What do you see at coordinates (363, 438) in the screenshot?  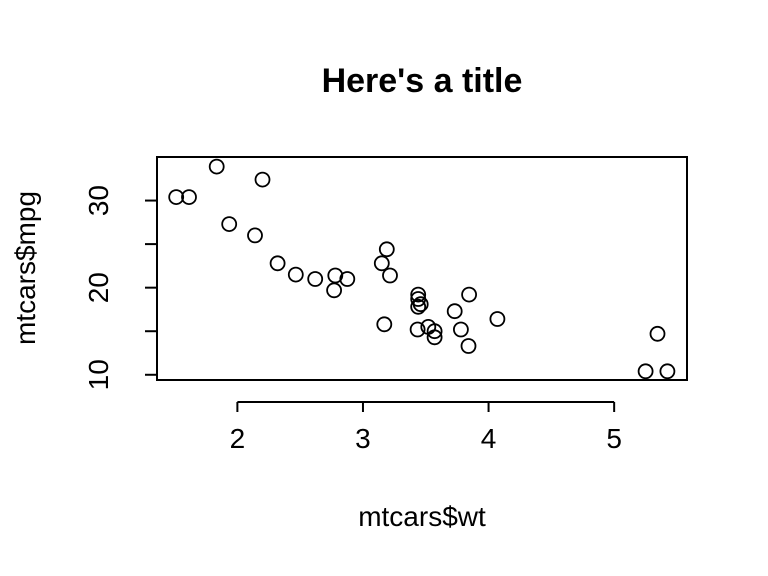 I see `x-tick-label: 3` at bounding box center [363, 438].